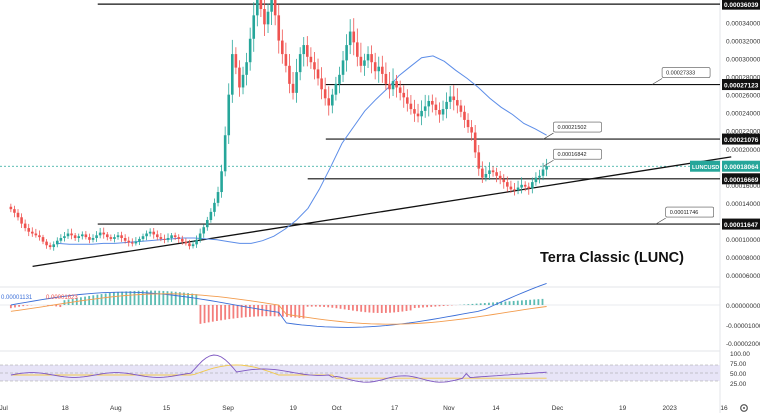 This screenshot has width=760, height=418. What do you see at coordinates (743, 326) in the screenshot?
I see `macd-scale-label: -0.00001000` at bounding box center [743, 326].